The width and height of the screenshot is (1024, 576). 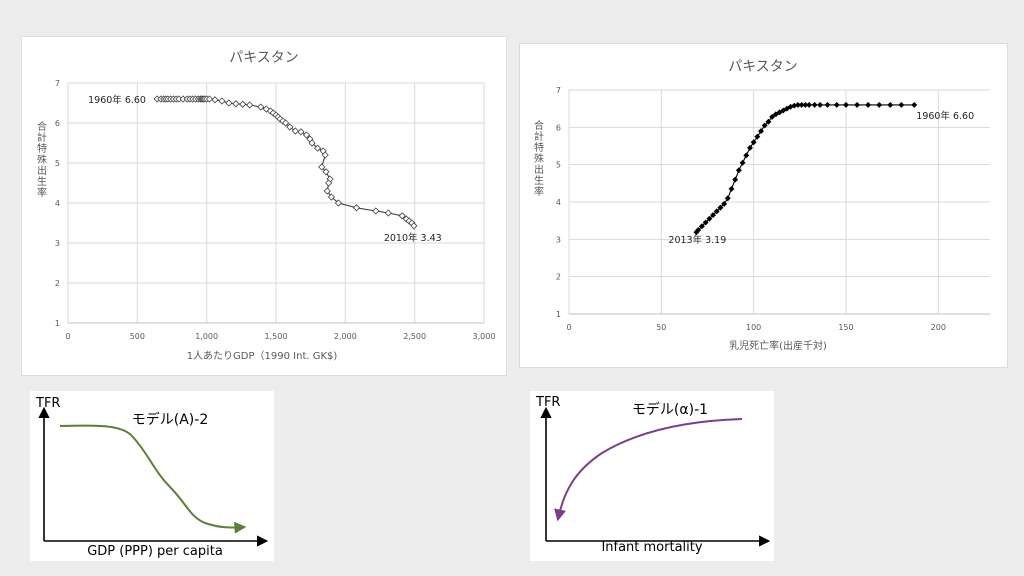 What do you see at coordinates (345, 336) in the screenshot?
I see `x-tick-label: 2,000` at bounding box center [345, 336].